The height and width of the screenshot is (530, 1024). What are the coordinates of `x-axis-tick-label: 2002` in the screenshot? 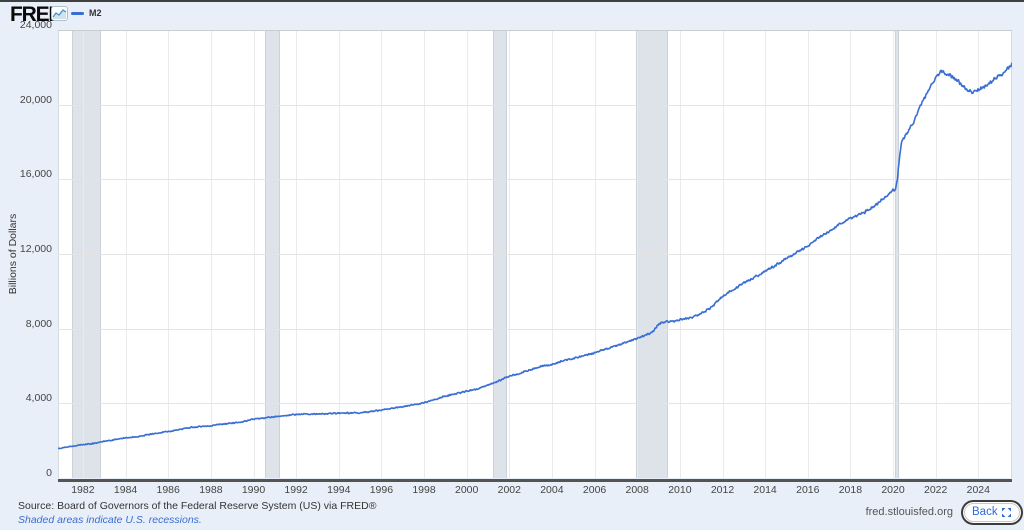 It's located at (509, 490).